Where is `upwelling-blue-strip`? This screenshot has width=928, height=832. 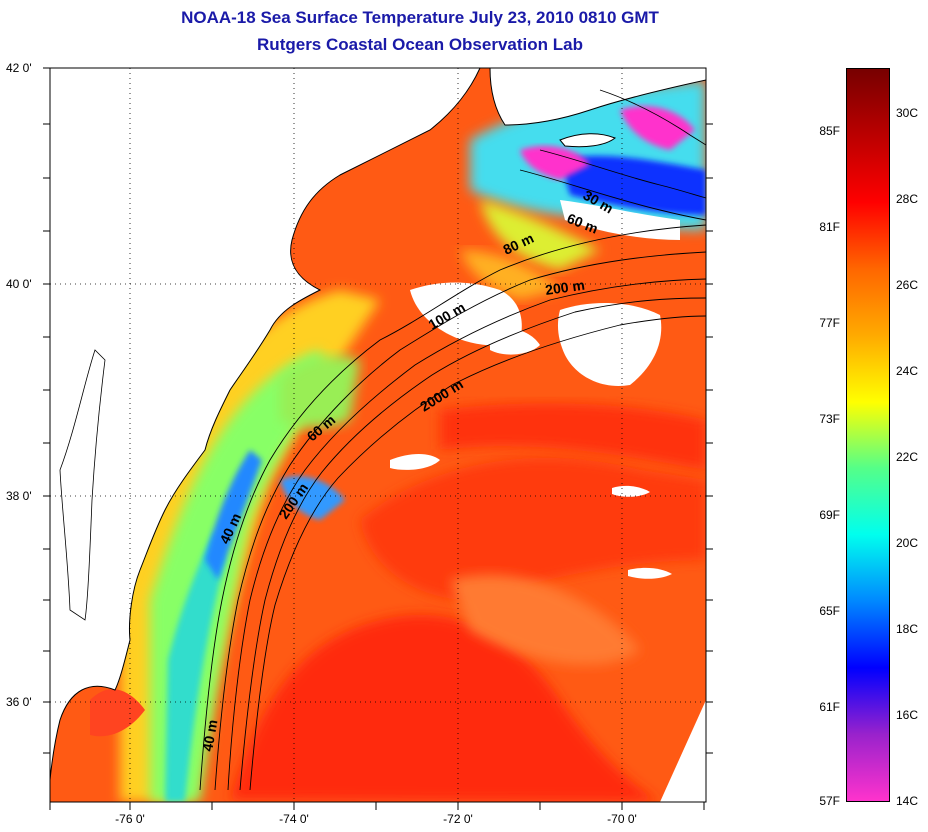 upwelling-blue-strip is located at coordinates (233, 515).